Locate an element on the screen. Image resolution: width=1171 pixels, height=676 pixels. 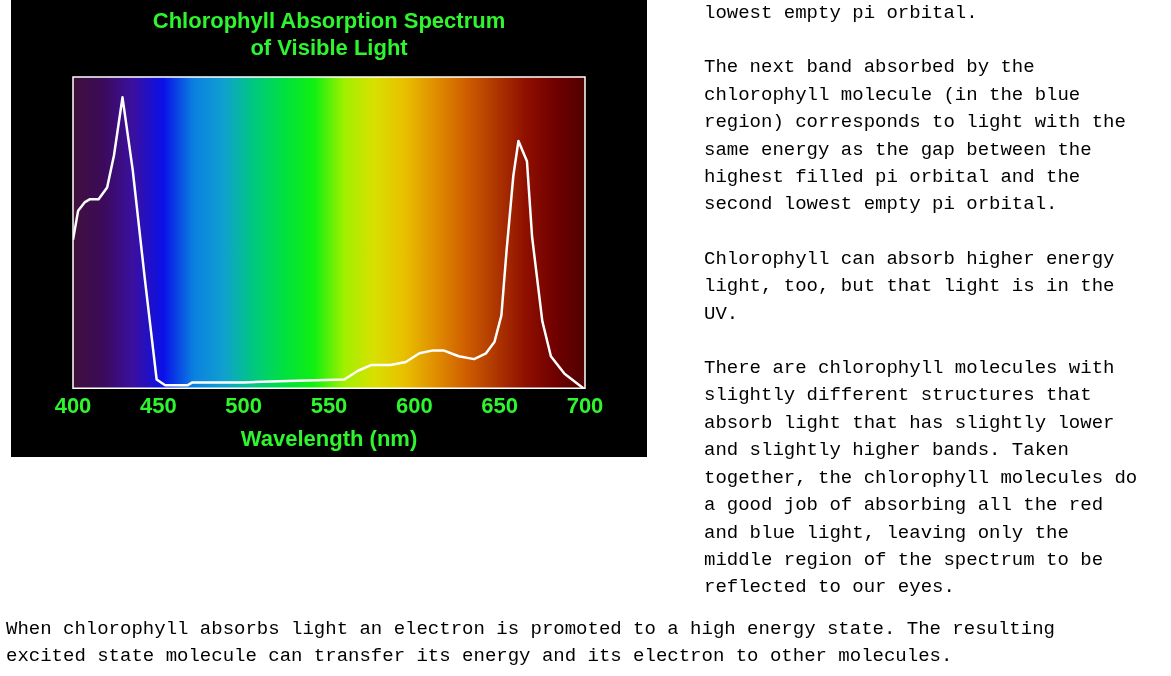
x-tick-label: 600 is located at coordinates (414, 406).